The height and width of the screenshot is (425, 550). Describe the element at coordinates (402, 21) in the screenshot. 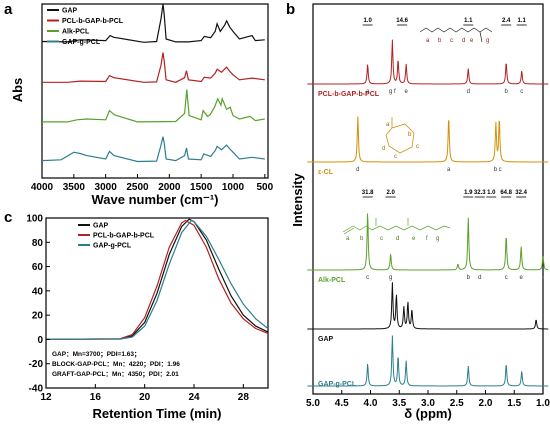

I see `nmr-integral-value: 14.6` at that location.